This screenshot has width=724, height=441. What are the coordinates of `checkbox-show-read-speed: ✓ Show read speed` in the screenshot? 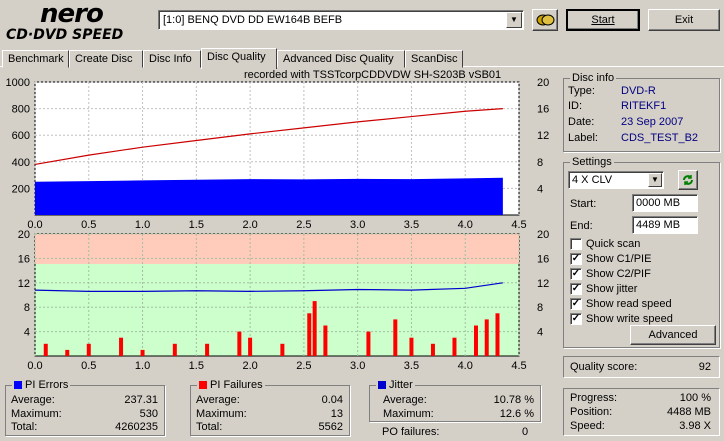 It's located at (621, 304).